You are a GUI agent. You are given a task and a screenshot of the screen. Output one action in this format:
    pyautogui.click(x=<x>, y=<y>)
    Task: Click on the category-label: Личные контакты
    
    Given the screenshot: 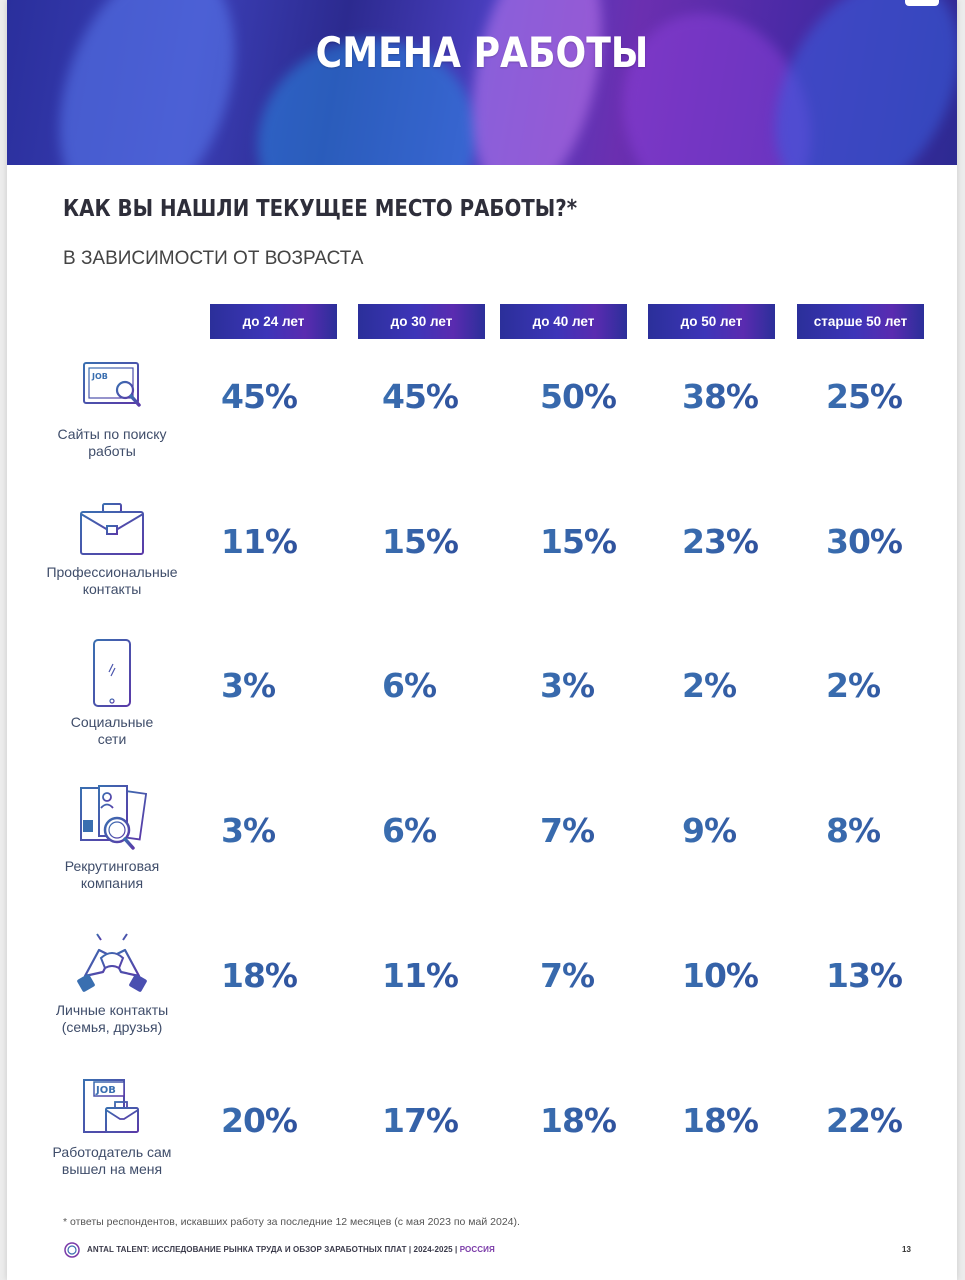 What is the action you would take?
    pyautogui.click(x=112, y=1010)
    